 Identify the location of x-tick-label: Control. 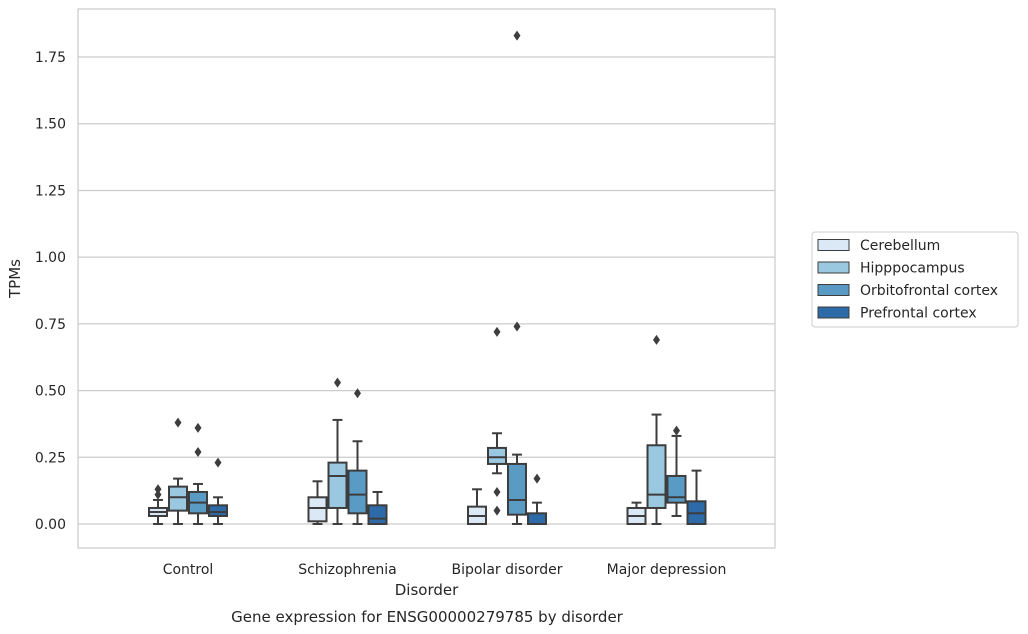
(188, 570).